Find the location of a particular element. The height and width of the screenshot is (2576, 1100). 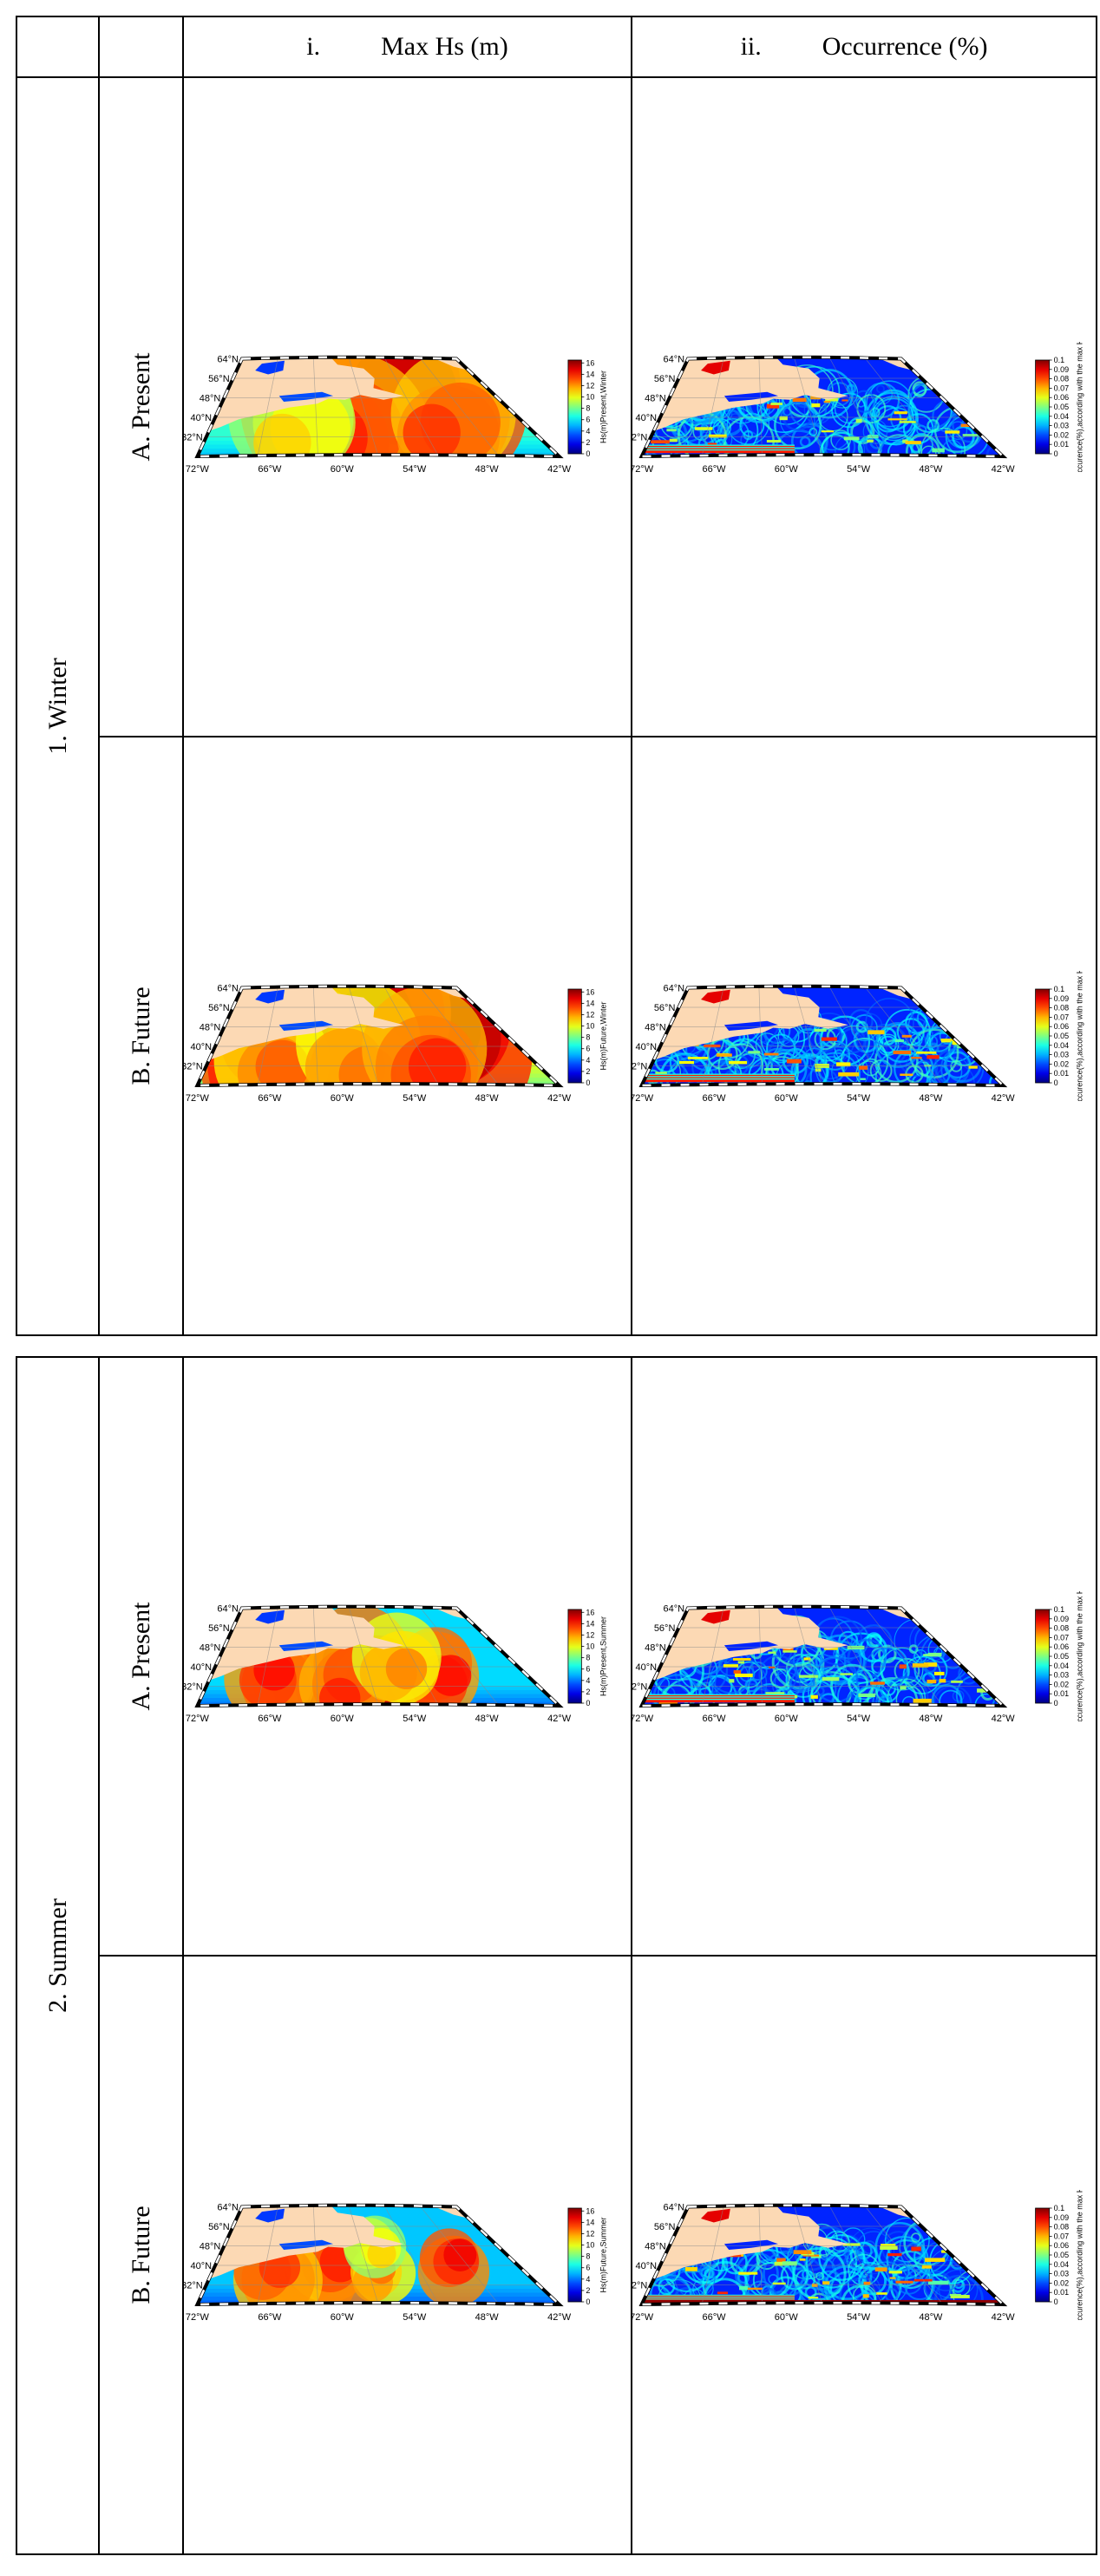

hs-blob is located at coordinates (432, 430).